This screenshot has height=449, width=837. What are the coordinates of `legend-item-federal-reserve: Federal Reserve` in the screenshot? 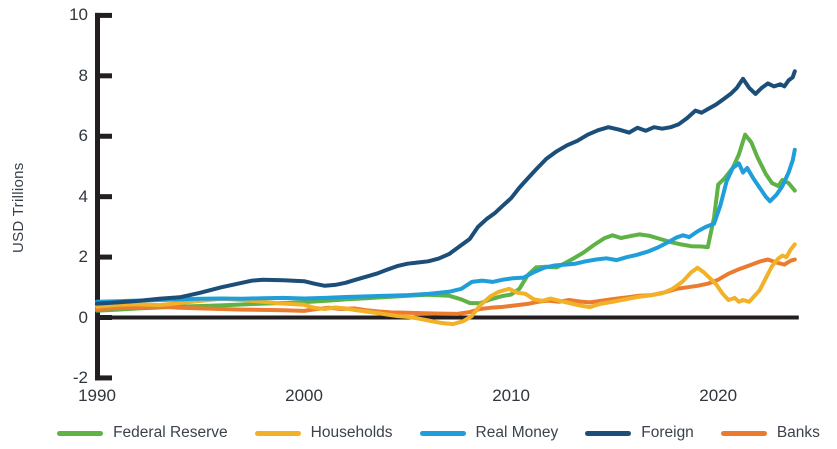 It's located at (142, 433).